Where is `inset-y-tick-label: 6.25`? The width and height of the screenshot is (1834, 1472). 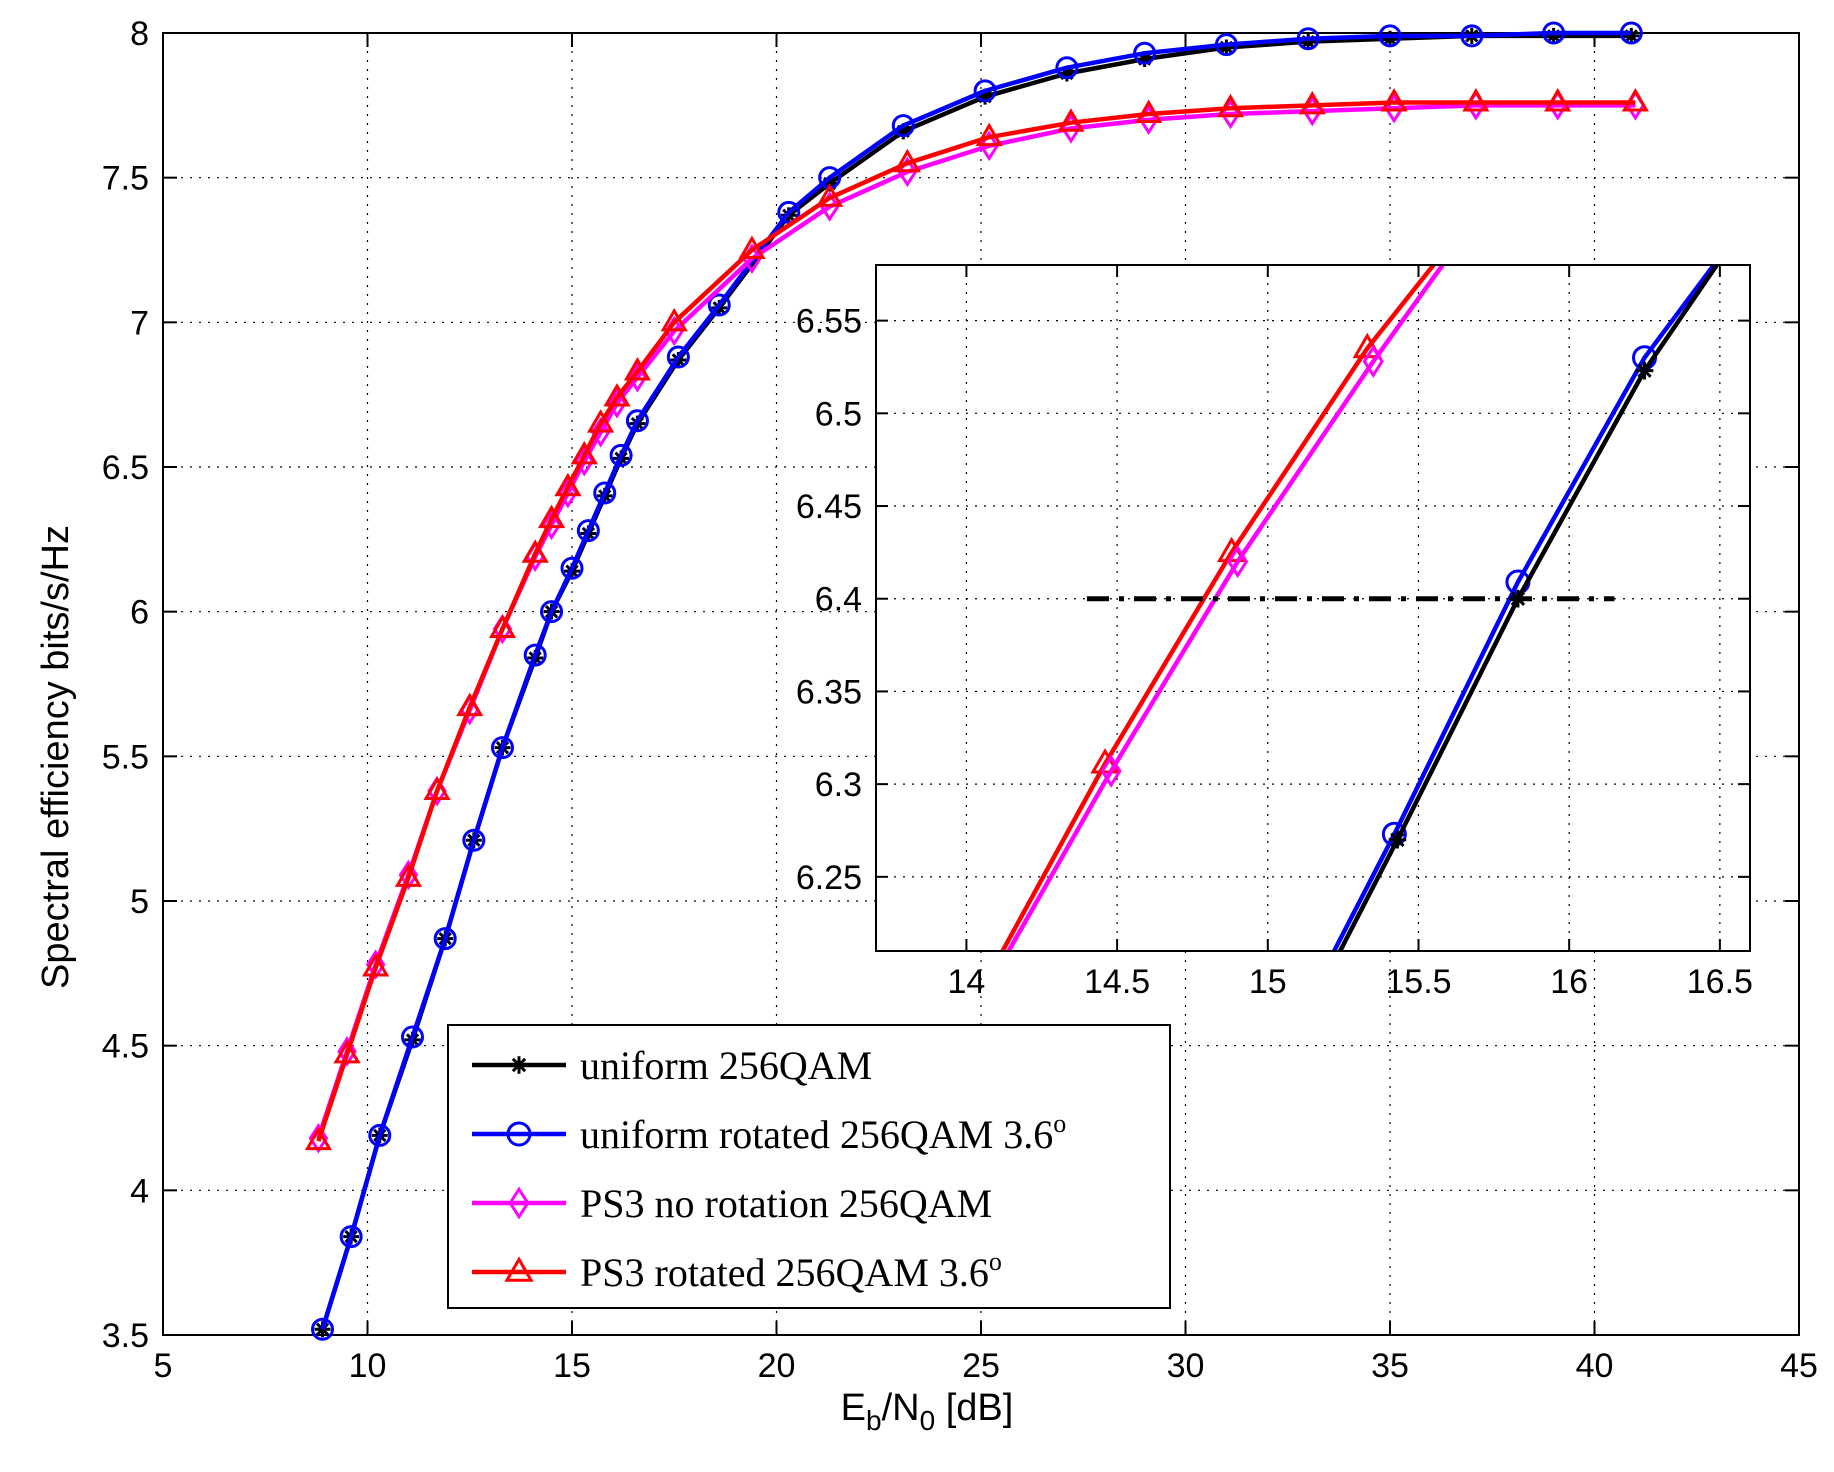 inset-y-tick-label: 6.25 is located at coordinates (829, 878).